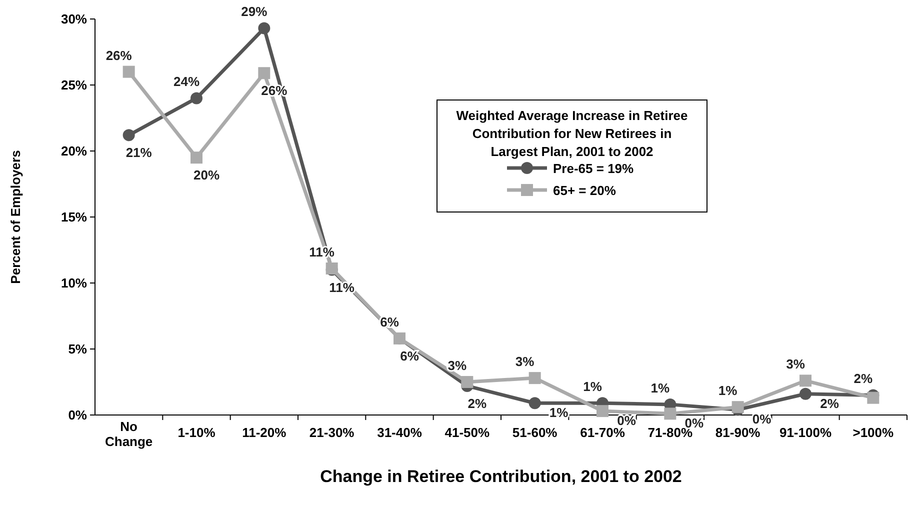 The height and width of the screenshot is (506, 917). I want to click on x-tick-label: No Change, so click(128, 434).